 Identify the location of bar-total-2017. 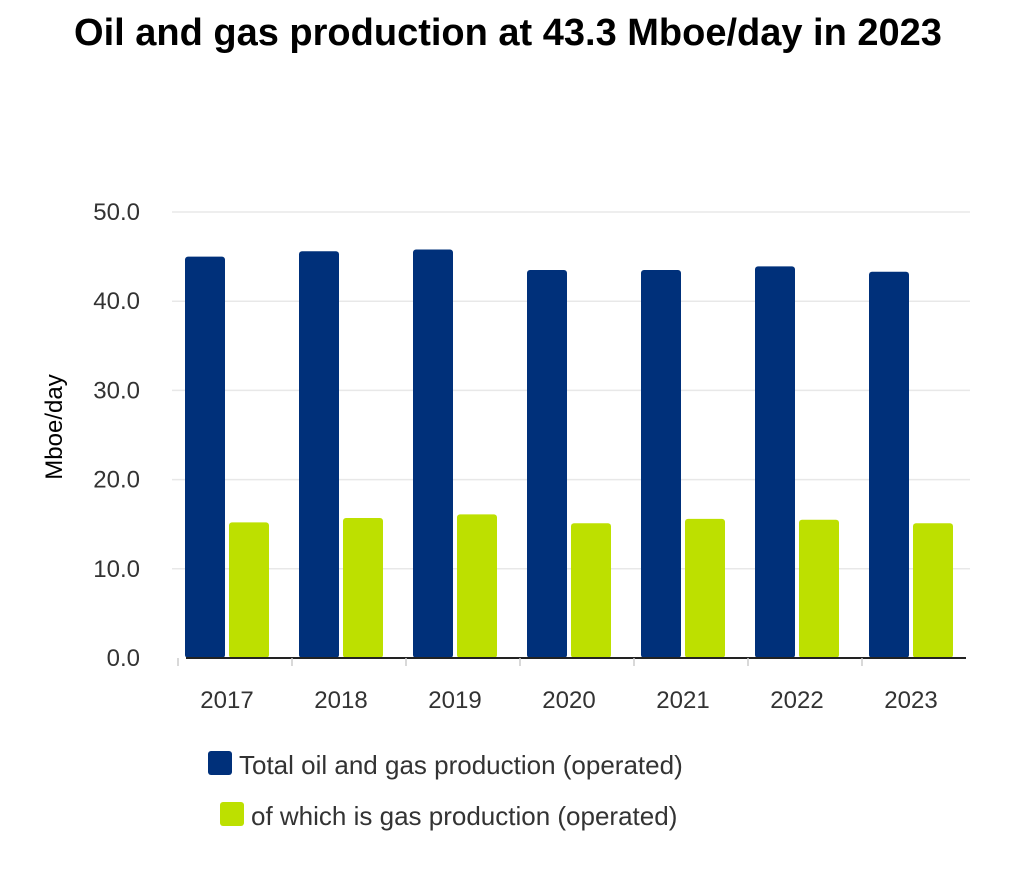
(205, 457).